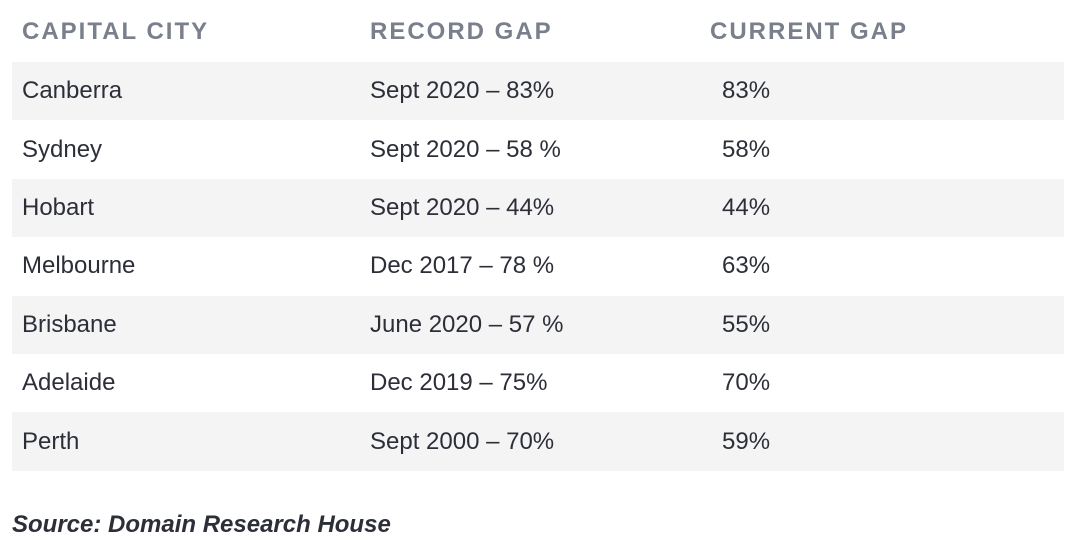  Describe the element at coordinates (201, 524) in the screenshot. I see `source-caption: Source: Domain Research House` at that location.